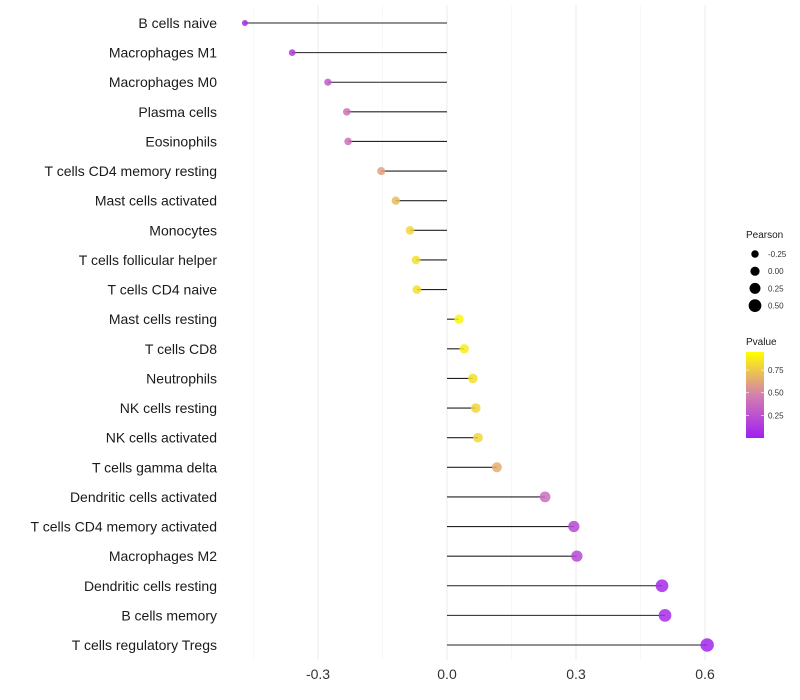 The height and width of the screenshot is (700, 800). I want to click on y-tick-label: B cells naive, so click(177, 23).